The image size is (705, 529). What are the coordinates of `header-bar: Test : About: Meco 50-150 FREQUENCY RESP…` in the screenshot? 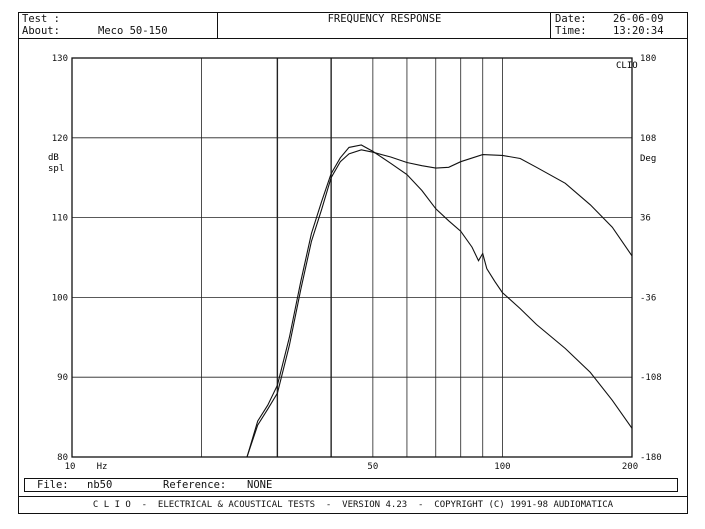 It's located at (353, 25).